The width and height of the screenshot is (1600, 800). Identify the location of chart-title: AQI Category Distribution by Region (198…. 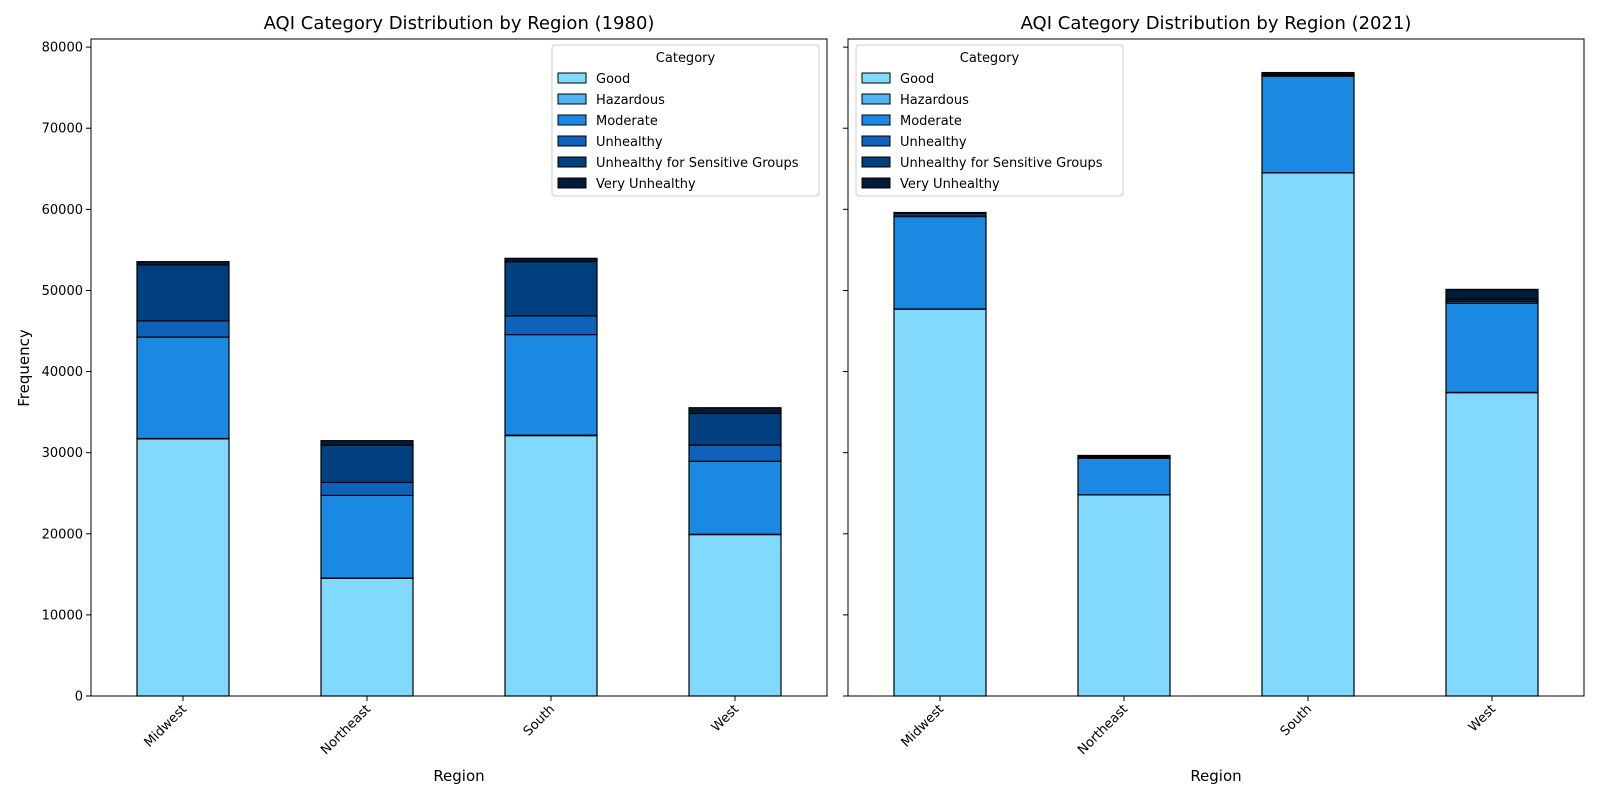
(459, 23).